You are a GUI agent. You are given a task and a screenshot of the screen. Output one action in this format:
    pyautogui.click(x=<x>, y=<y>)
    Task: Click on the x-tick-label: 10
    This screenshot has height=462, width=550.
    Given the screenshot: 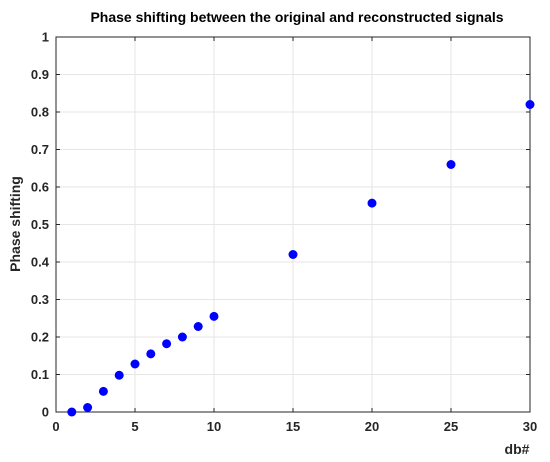 What is the action you would take?
    pyautogui.click(x=214, y=426)
    